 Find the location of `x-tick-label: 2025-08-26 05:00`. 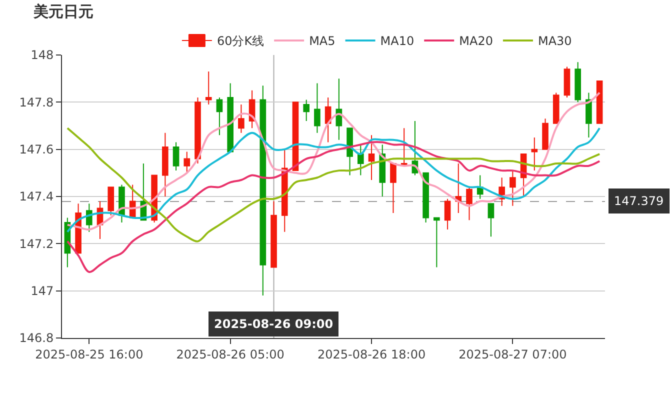

x-tick-label: 2025-08-26 05:00 is located at coordinates (230, 354).